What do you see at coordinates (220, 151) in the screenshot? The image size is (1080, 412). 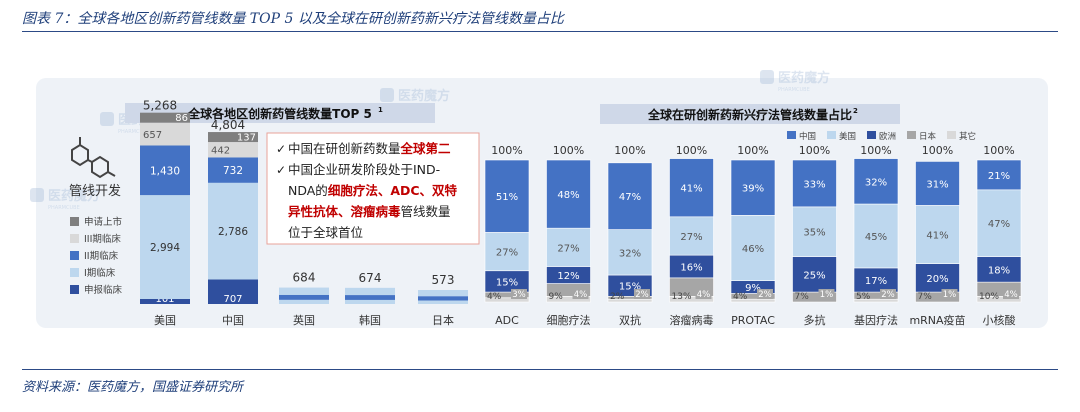 I see `left-bar-label: 442` at bounding box center [220, 151].